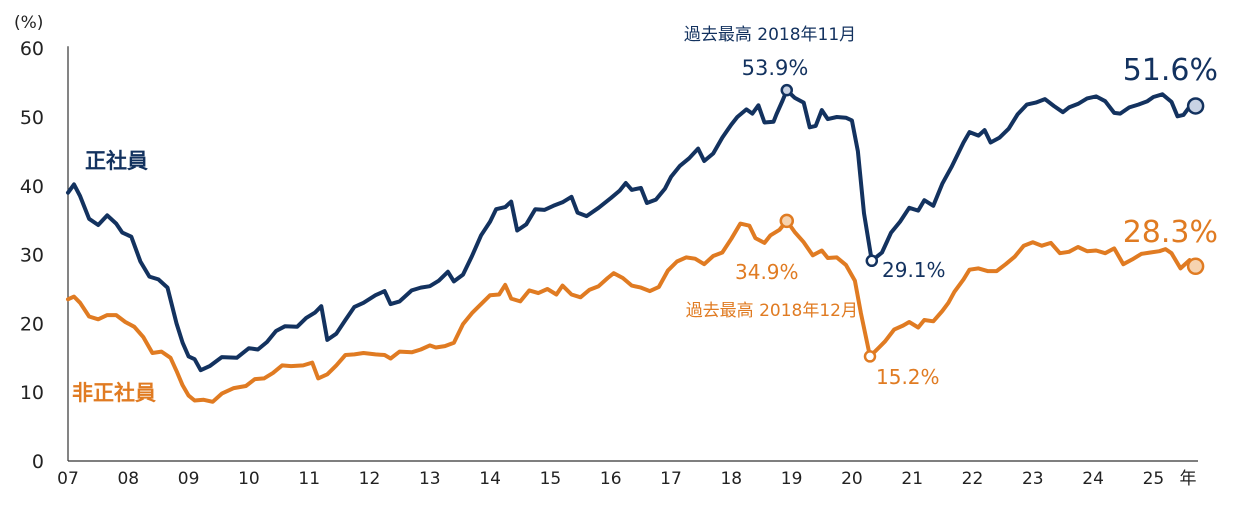 The image size is (1240, 511). Describe the element at coordinates (32, 187) in the screenshot. I see `y-tick-label: 40` at that location.